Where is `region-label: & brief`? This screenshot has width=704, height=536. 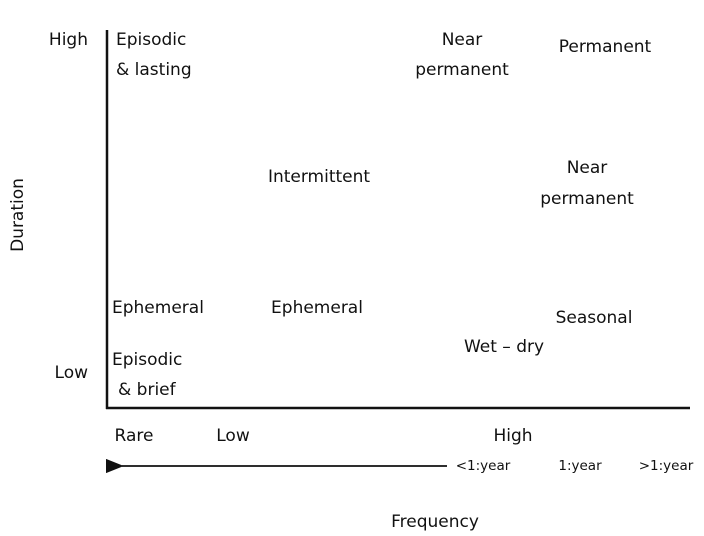 region-label: & brief is located at coordinates (147, 390).